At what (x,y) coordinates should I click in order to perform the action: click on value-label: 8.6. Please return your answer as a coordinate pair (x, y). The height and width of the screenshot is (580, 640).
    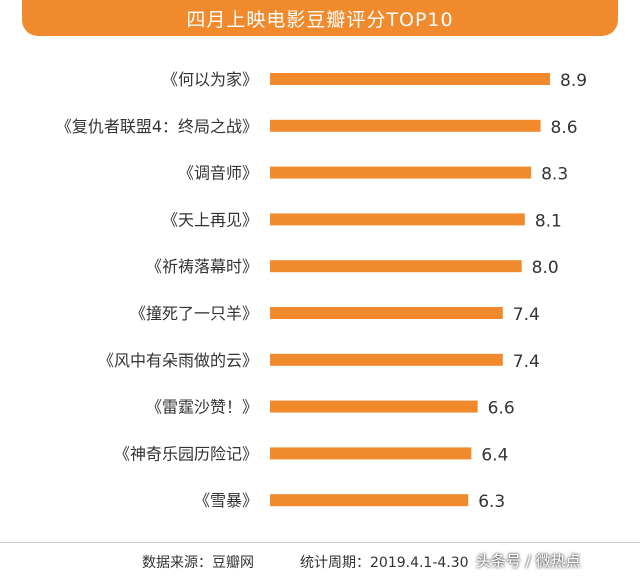
    Looking at the image, I should click on (564, 128).